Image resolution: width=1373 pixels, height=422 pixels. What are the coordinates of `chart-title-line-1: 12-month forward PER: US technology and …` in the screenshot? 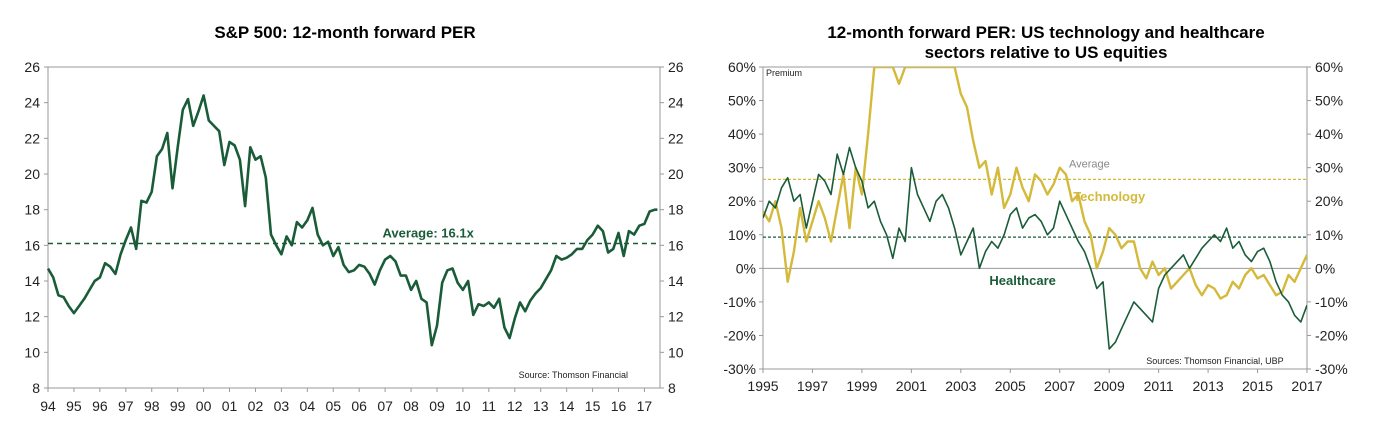 It's located at (1045, 32).